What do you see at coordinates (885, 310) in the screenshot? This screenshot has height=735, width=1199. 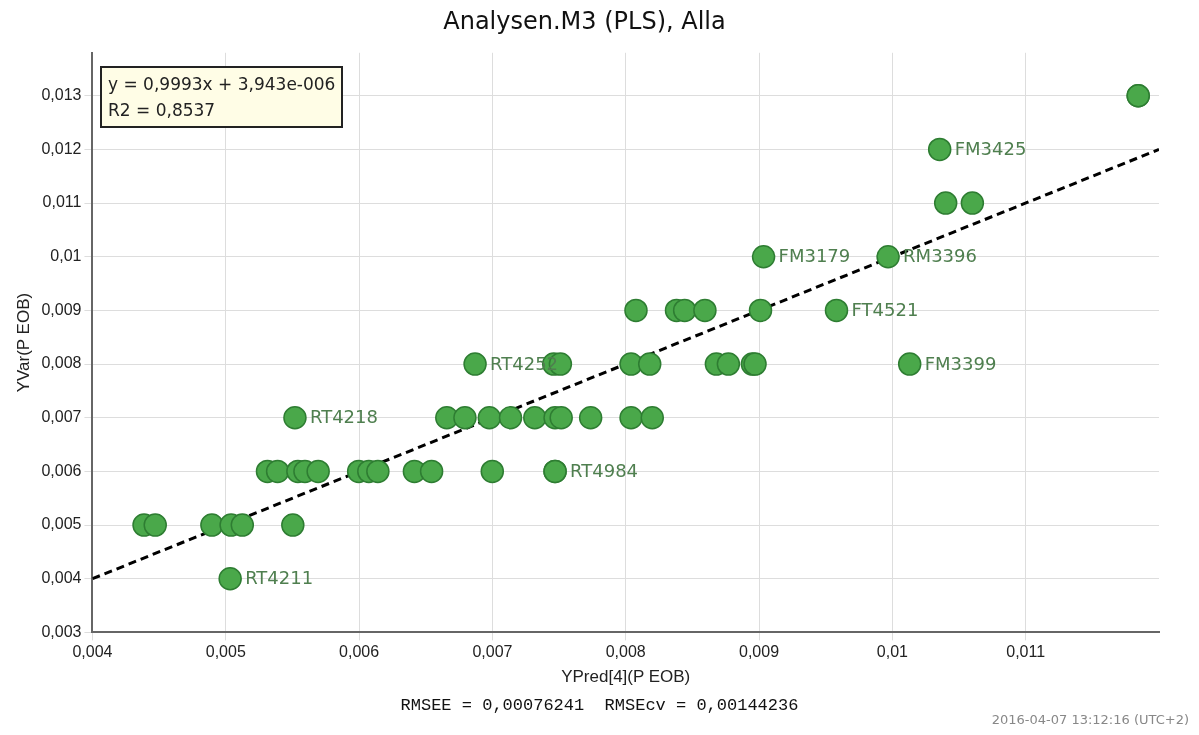 I see `annotation: FT4521` at bounding box center [885, 310].